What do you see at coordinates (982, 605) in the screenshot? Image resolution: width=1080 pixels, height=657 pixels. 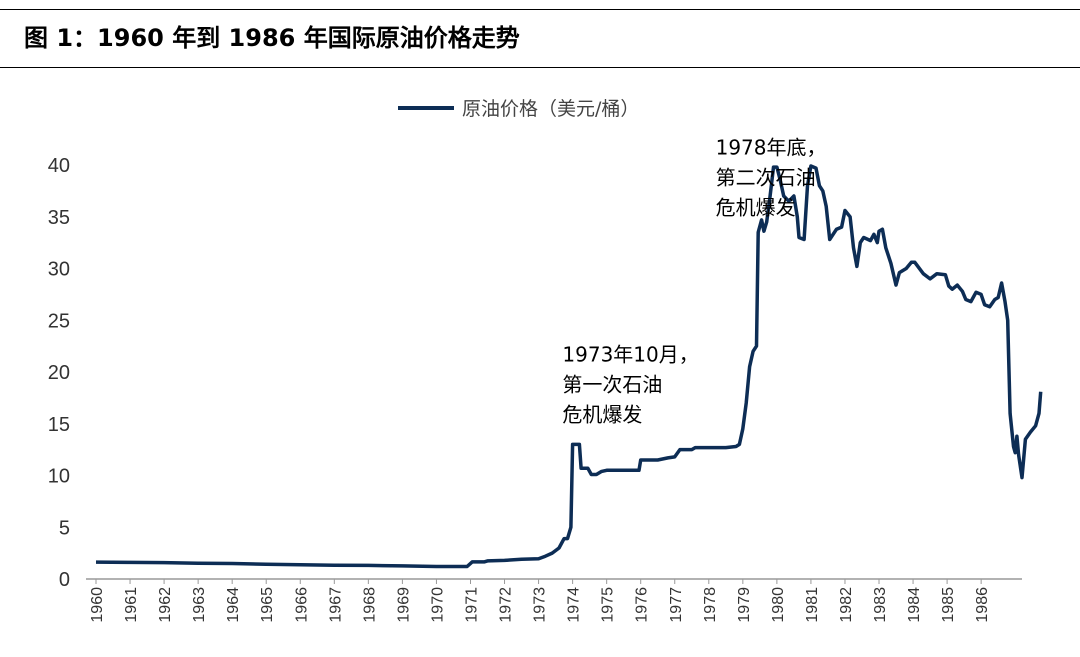 I see `x-tick-label: 1986` at bounding box center [982, 605].